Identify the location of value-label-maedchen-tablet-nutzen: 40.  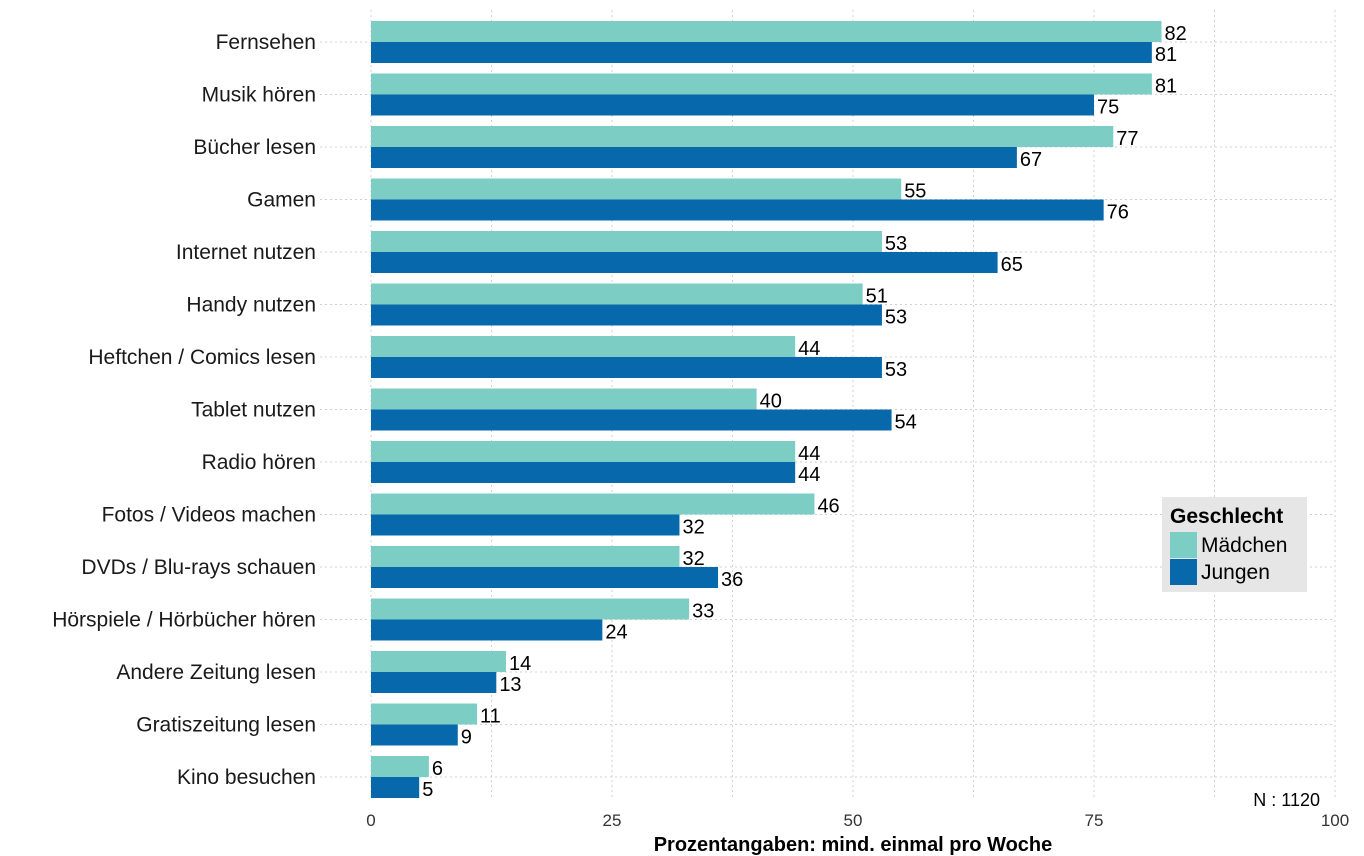
(771, 402).